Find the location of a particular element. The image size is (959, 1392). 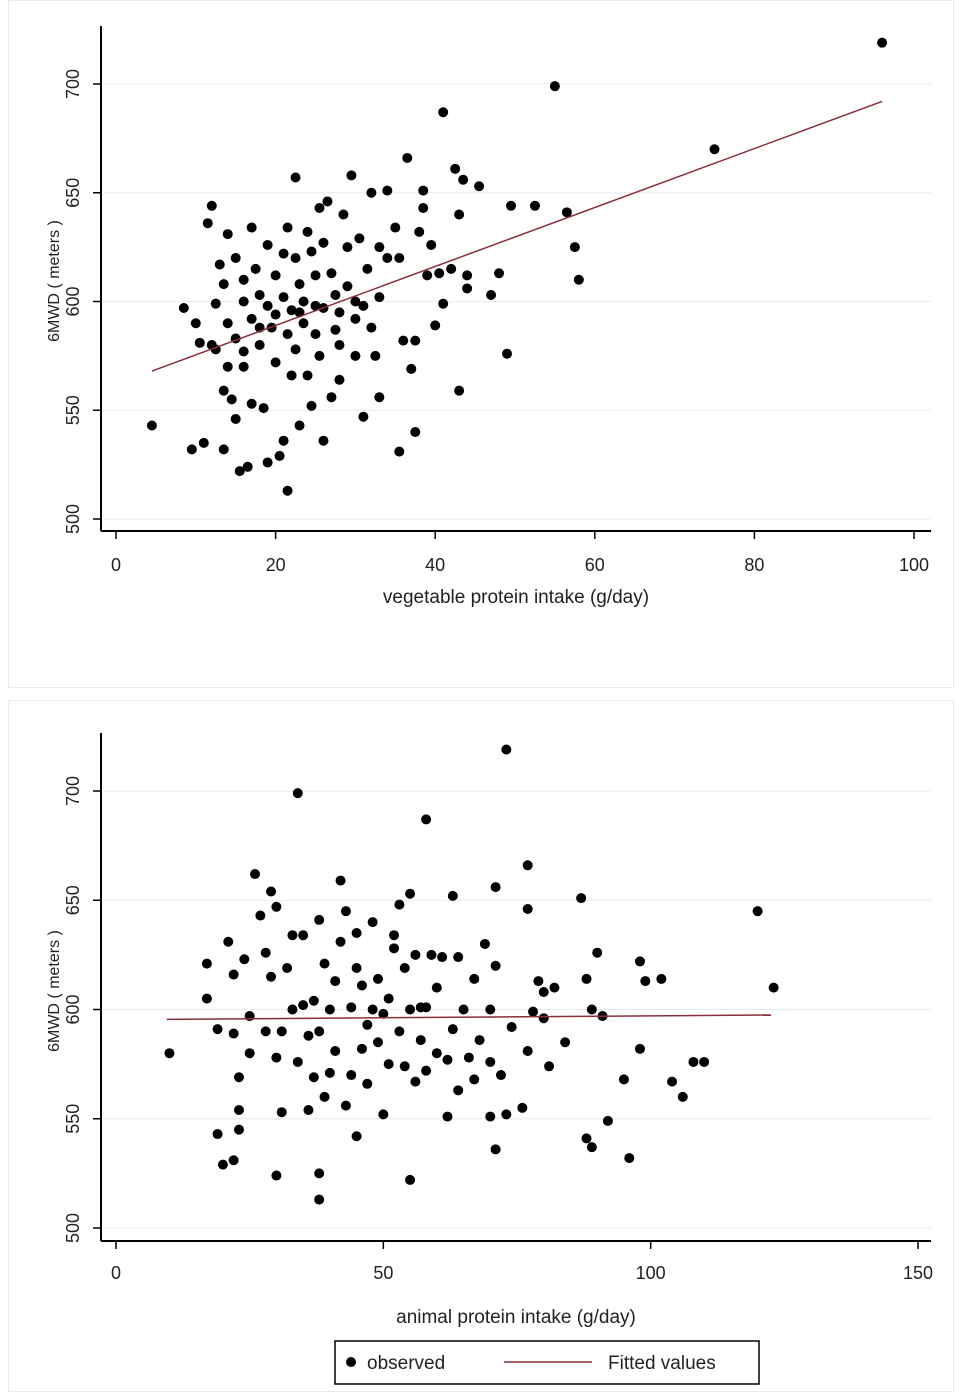

y-tick-label: 500 is located at coordinates (73, 1228).